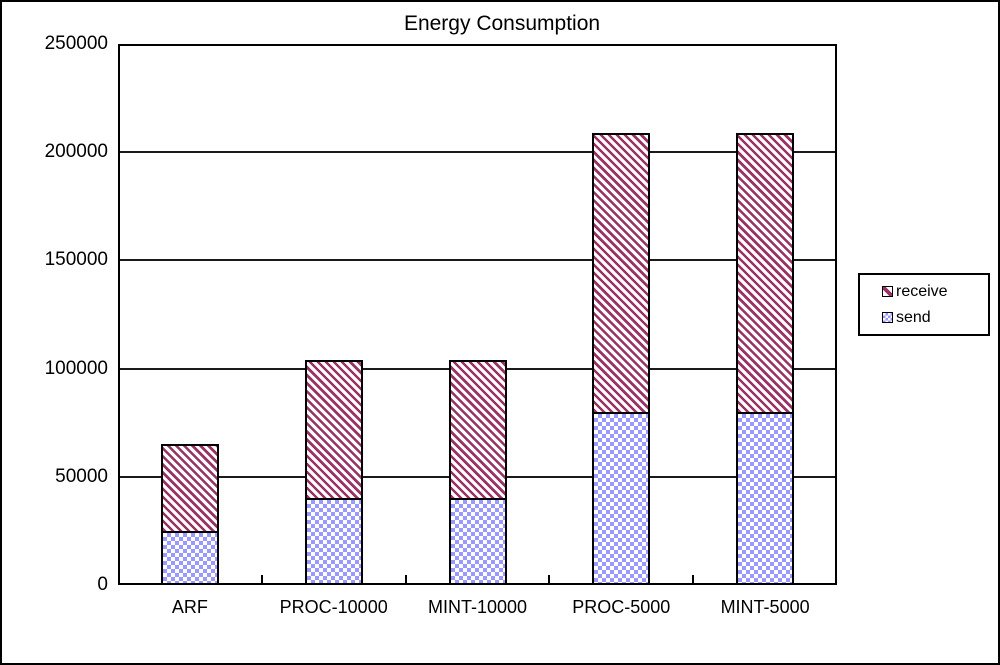 This screenshot has height=665, width=1000. What do you see at coordinates (477, 430) in the screenshot?
I see `bar-mint-10000-receive` at bounding box center [477, 430].